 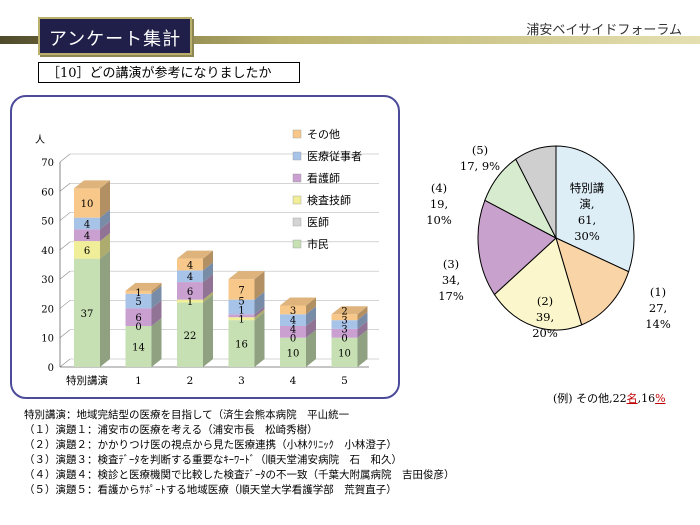 I want to click on pie-label-line: 20%, so click(x=545, y=333).